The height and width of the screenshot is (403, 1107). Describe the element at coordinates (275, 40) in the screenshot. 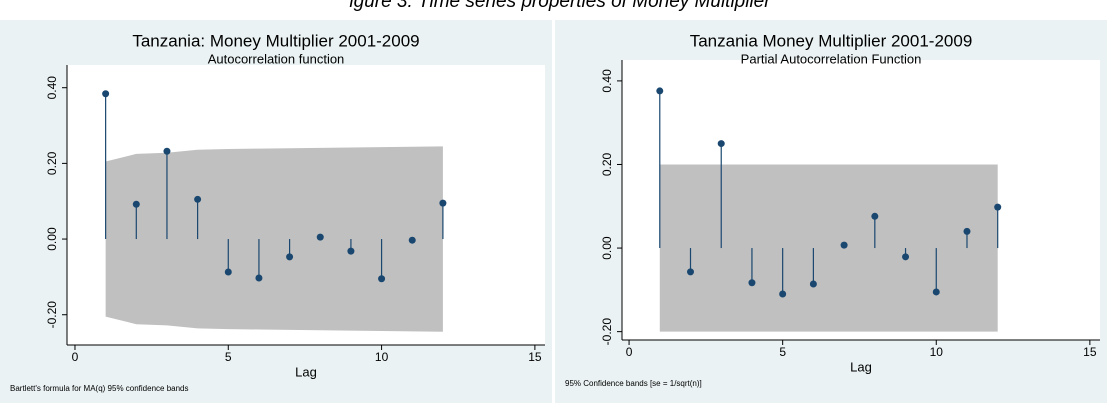

I see `chart-title: Tanzania: Money Multiplier 2001-2009` at that location.